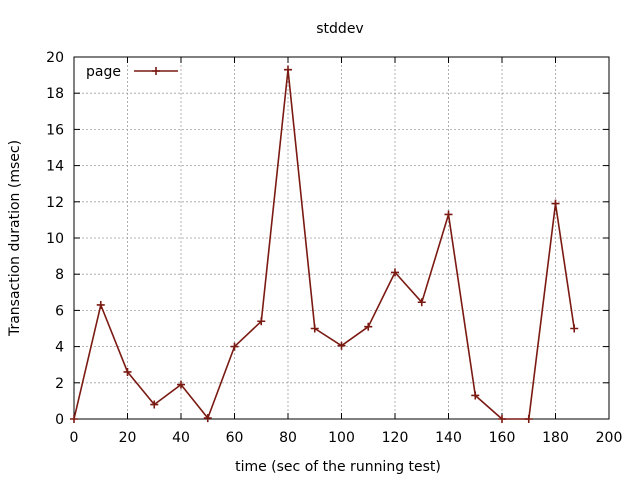  What do you see at coordinates (339, 29) in the screenshot?
I see `chart-title: stddev` at bounding box center [339, 29].